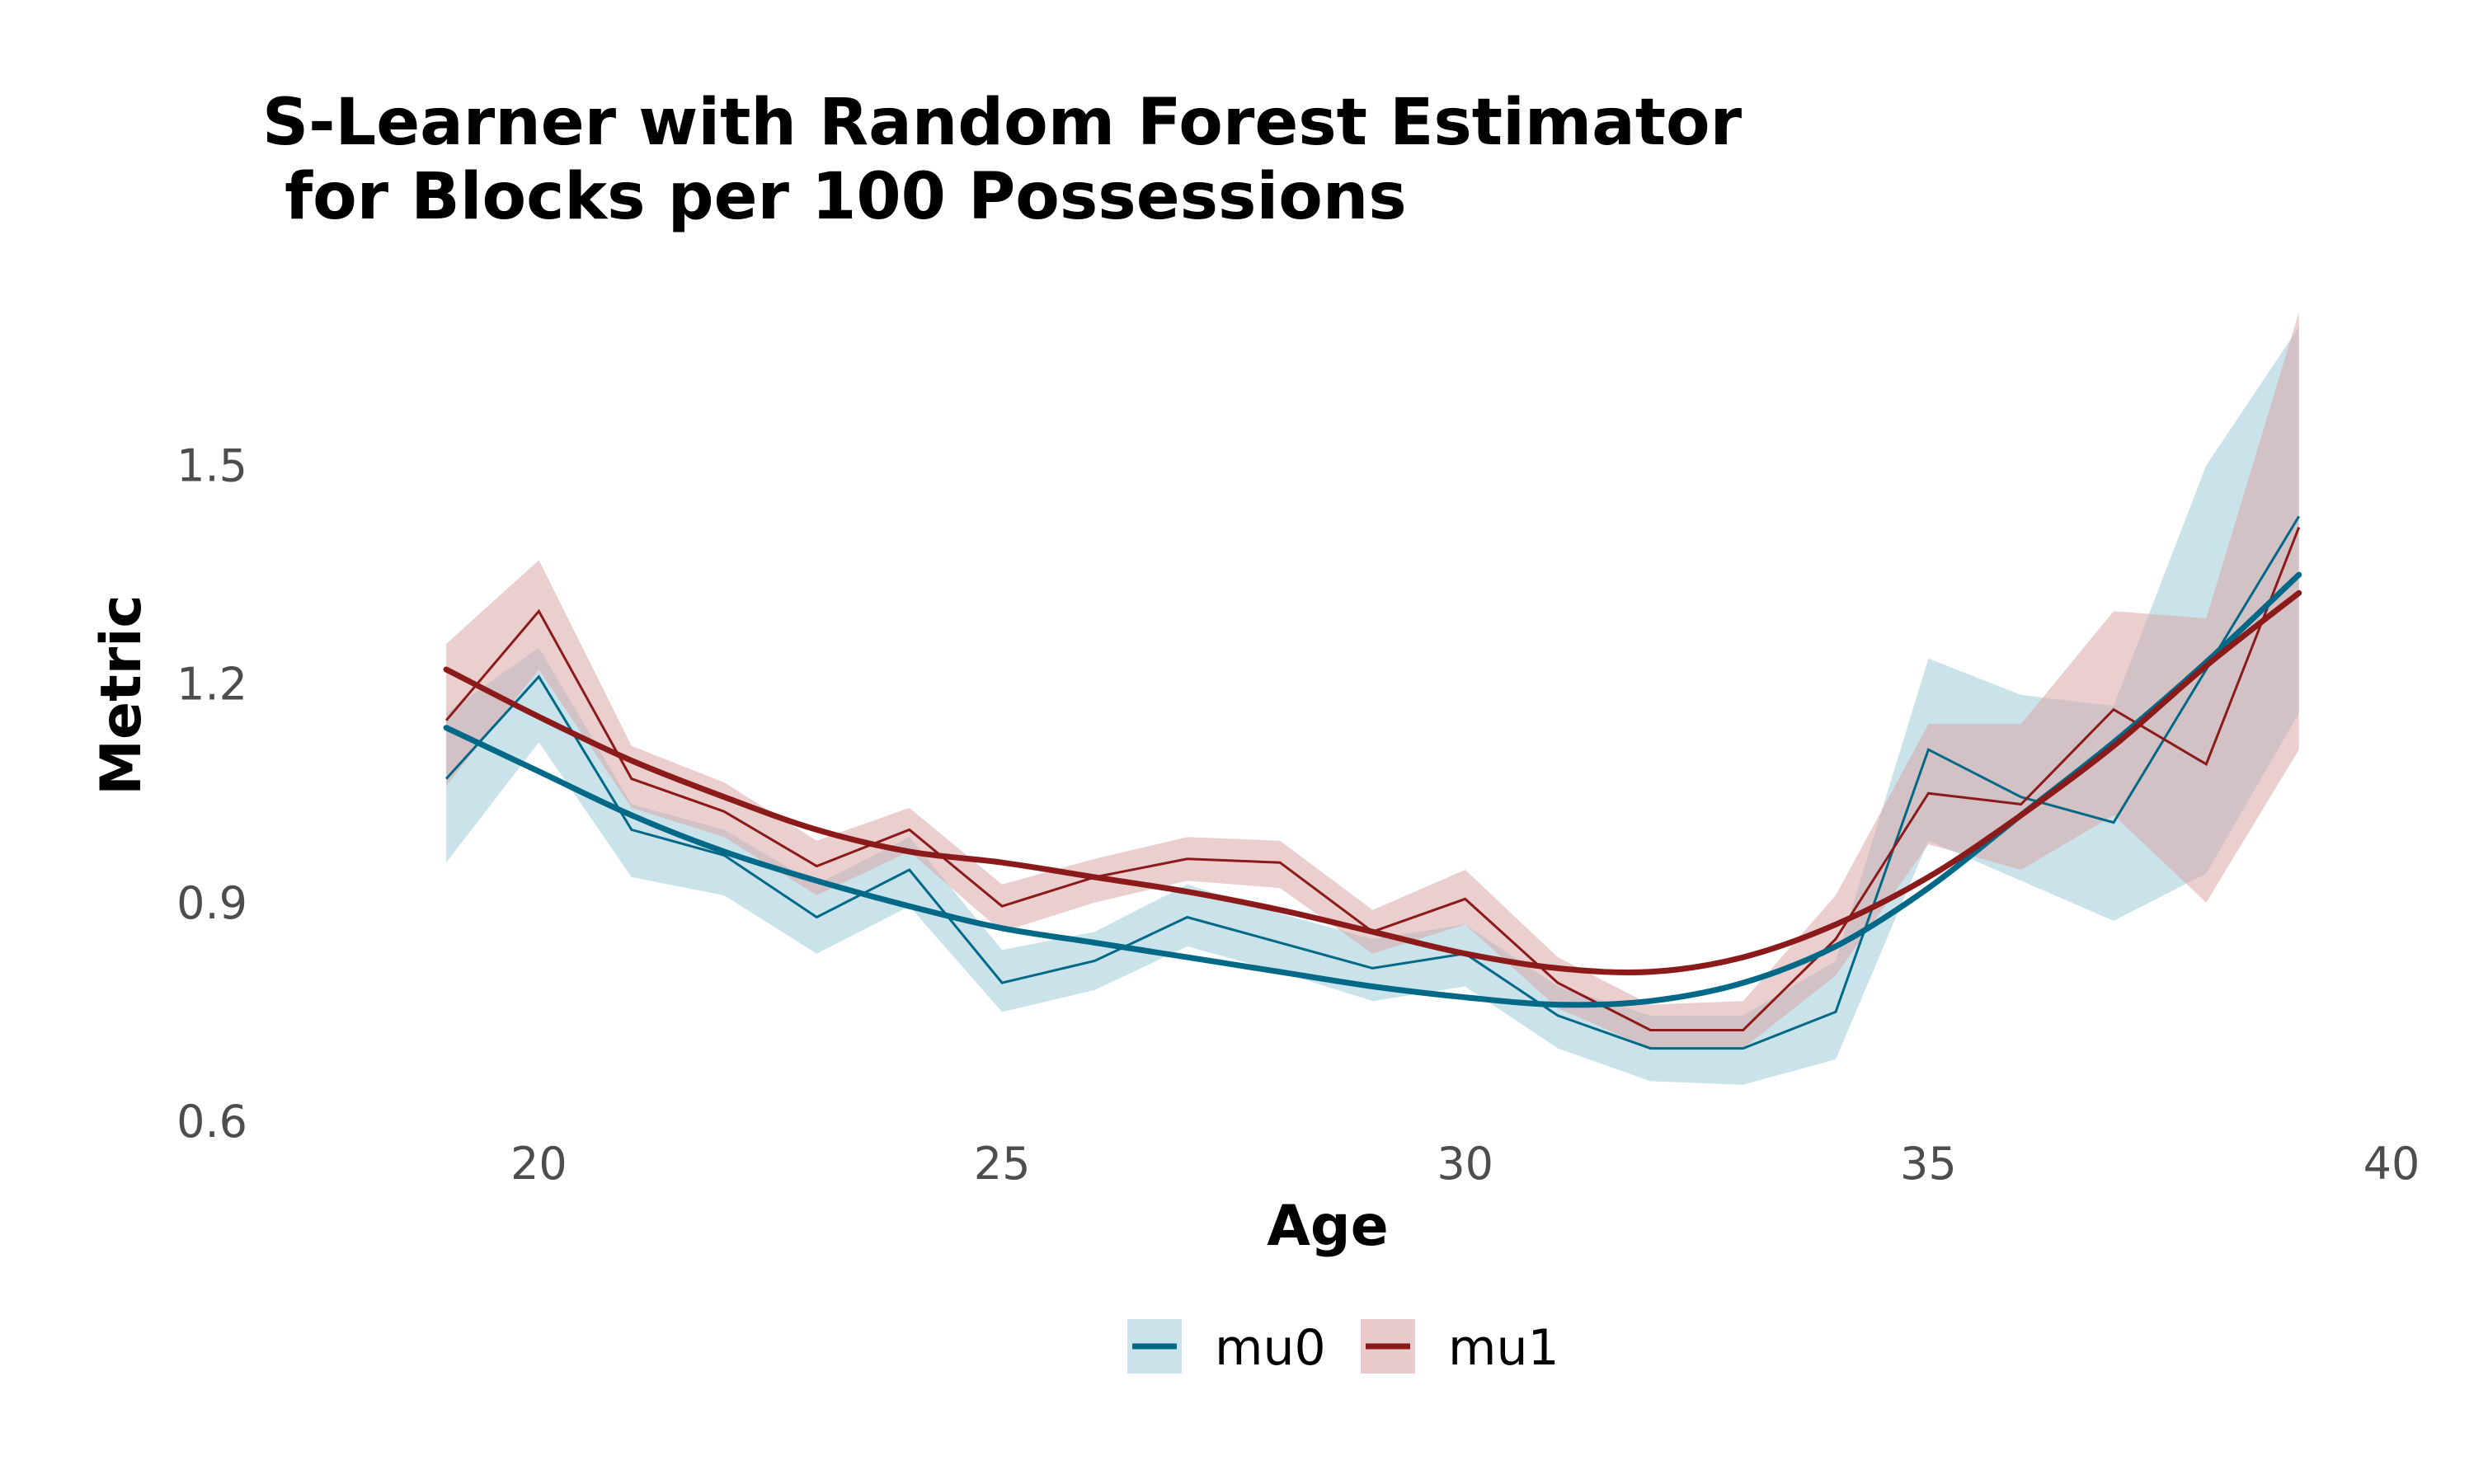 The height and width of the screenshot is (1484, 2474). I want to click on x-axis-title: Age, so click(1327, 1226).